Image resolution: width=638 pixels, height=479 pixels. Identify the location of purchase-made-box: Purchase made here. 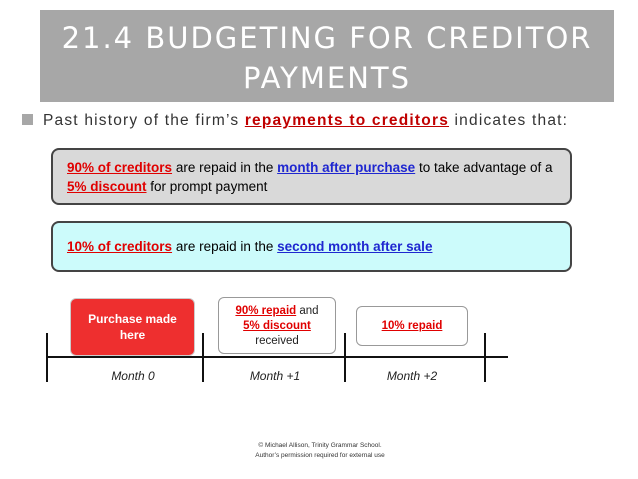
(132, 327).